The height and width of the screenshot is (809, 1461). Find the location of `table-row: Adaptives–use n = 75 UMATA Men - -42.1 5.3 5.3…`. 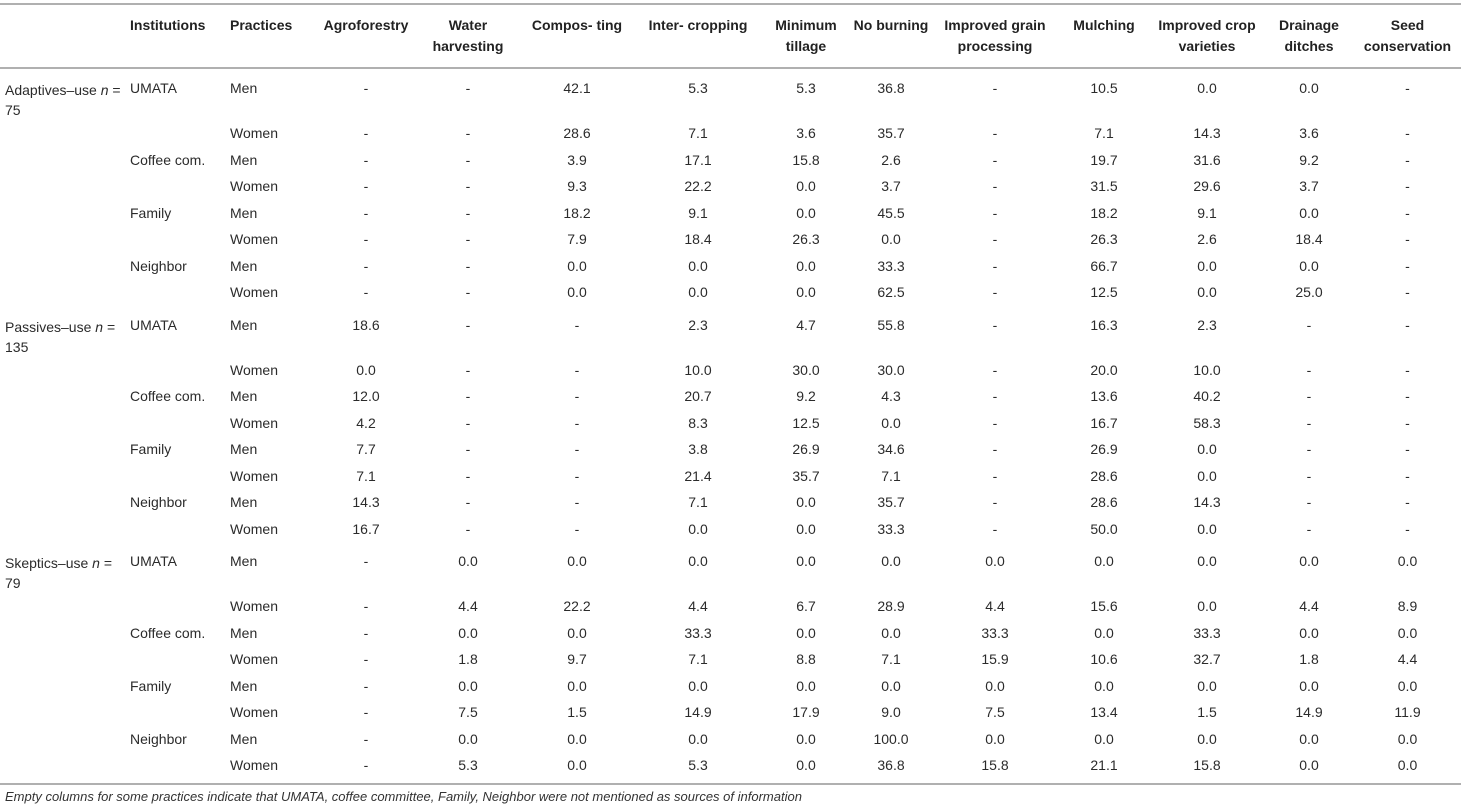

table-row: Adaptives–use n = 75 UMATA Men - -42.1 5.3 5.3… is located at coordinates (730, 94).